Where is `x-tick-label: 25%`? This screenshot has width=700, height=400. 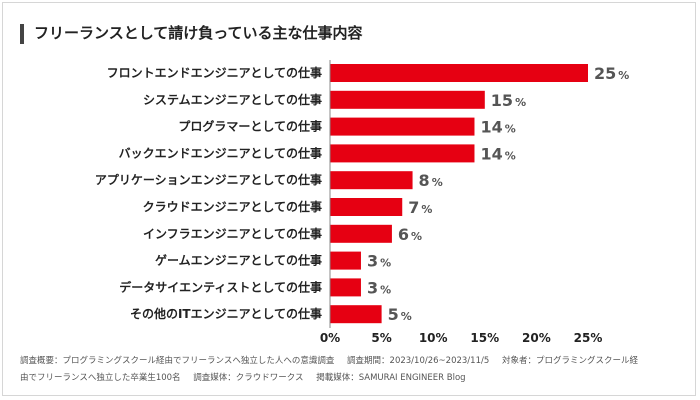
x-tick-label: 25% is located at coordinates (588, 338).